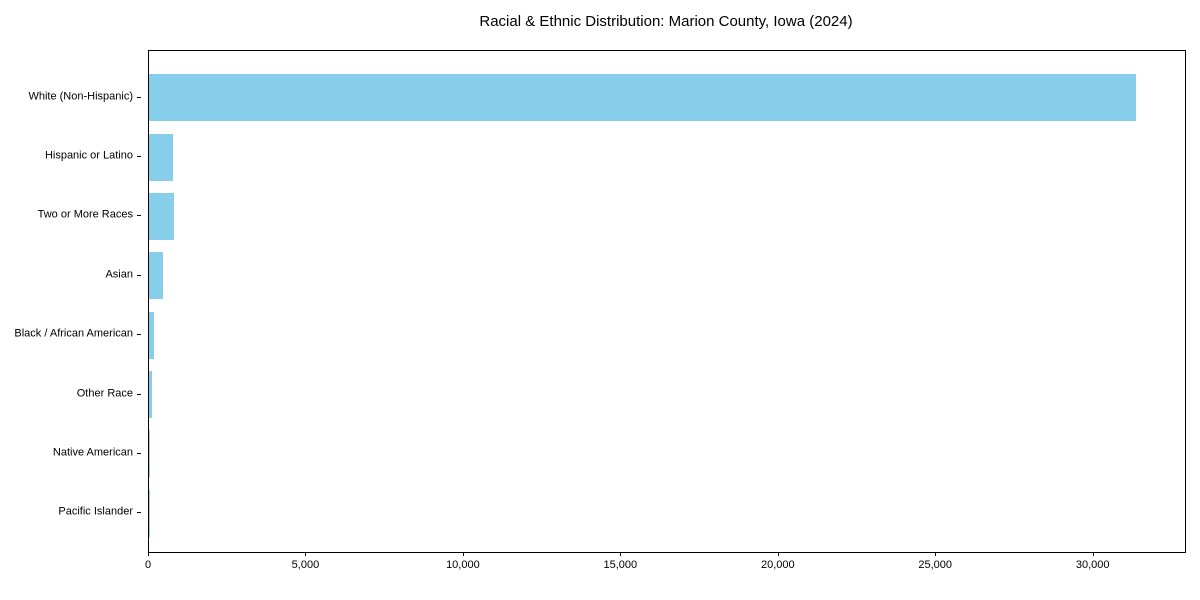 The width and height of the screenshot is (1200, 600). Describe the element at coordinates (463, 565) in the screenshot. I see `x-tick-label-10-000: 10,000` at that location.